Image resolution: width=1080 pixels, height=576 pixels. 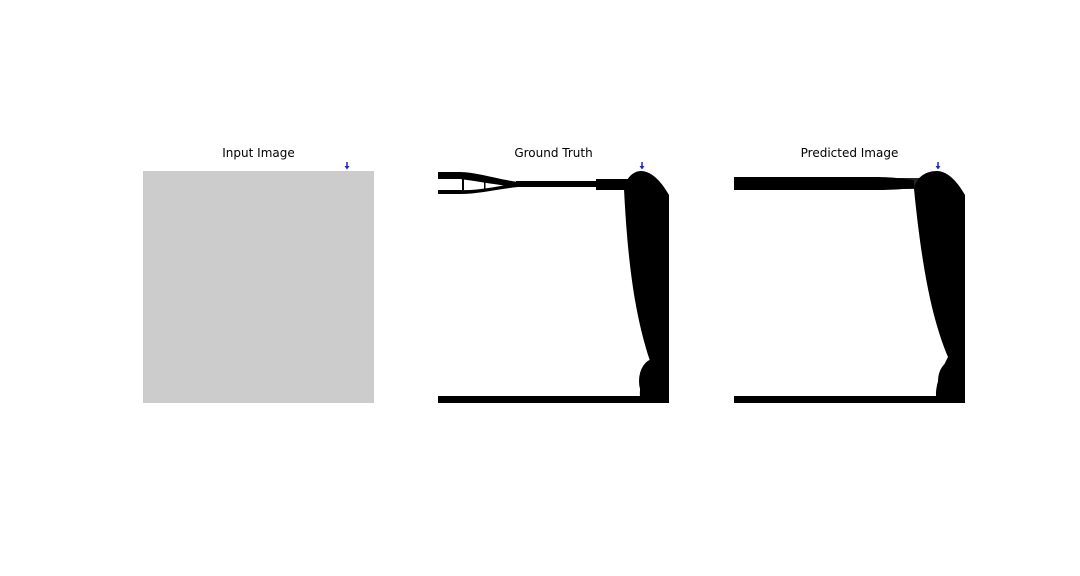 I want to click on ground-truth-title: Ground Truth, so click(x=553, y=153).